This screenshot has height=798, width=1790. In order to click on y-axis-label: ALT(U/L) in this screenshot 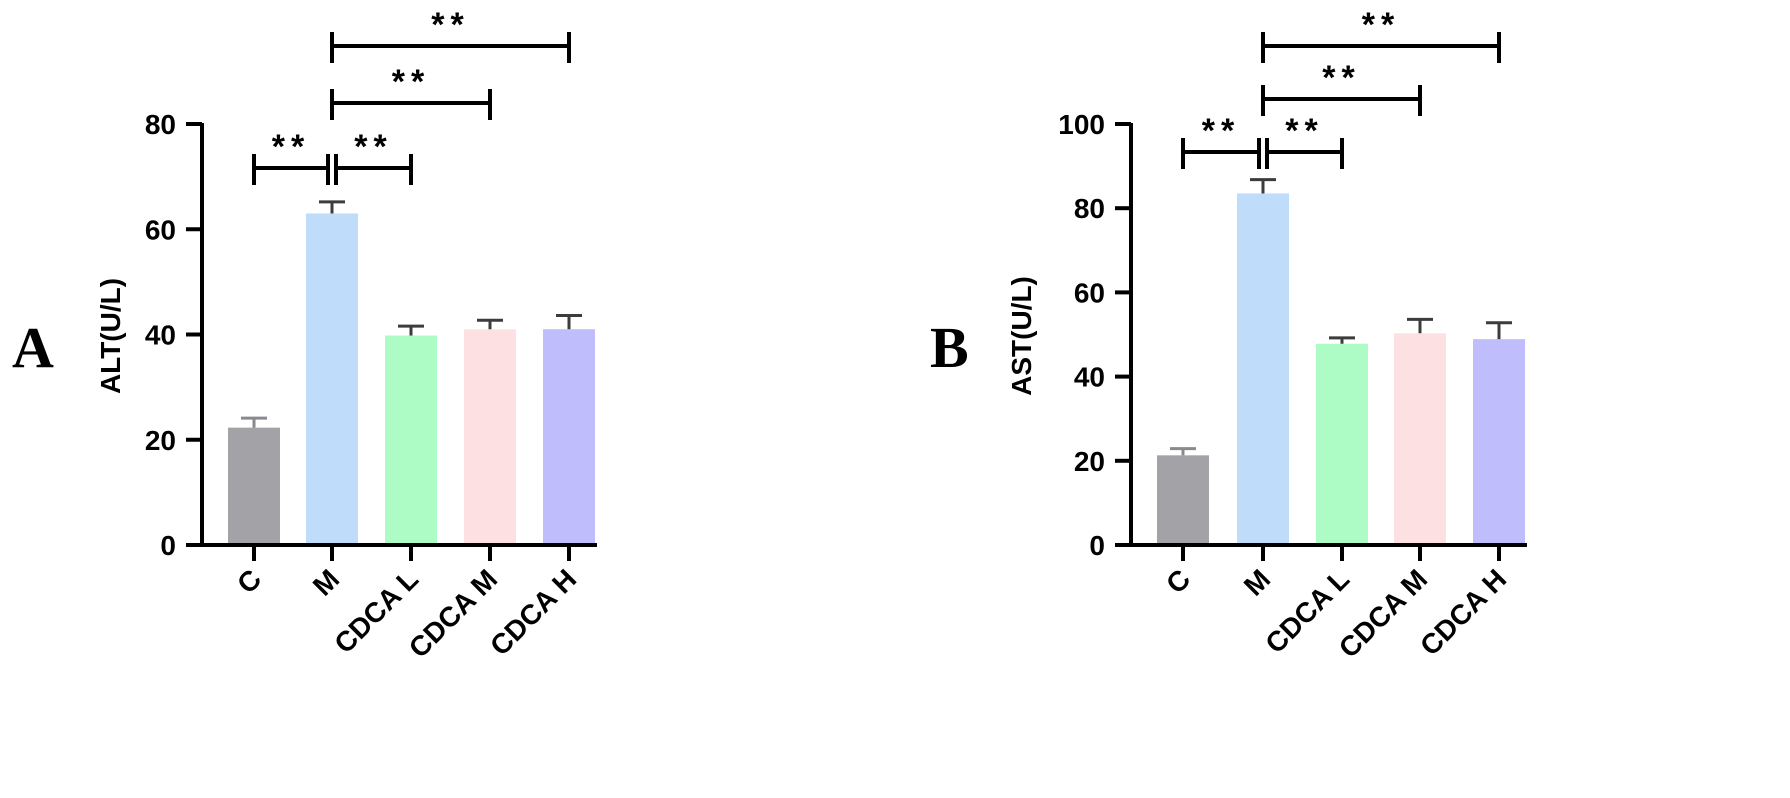, I will do `click(110, 336)`.